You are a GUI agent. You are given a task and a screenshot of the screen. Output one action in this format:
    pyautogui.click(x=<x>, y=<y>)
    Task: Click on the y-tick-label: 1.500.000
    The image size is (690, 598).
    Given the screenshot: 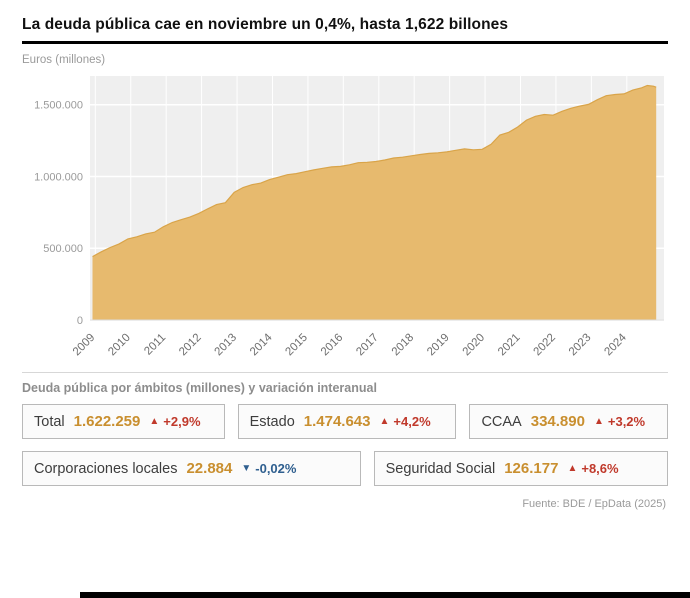 What is the action you would take?
    pyautogui.click(x=58, y=106)
    